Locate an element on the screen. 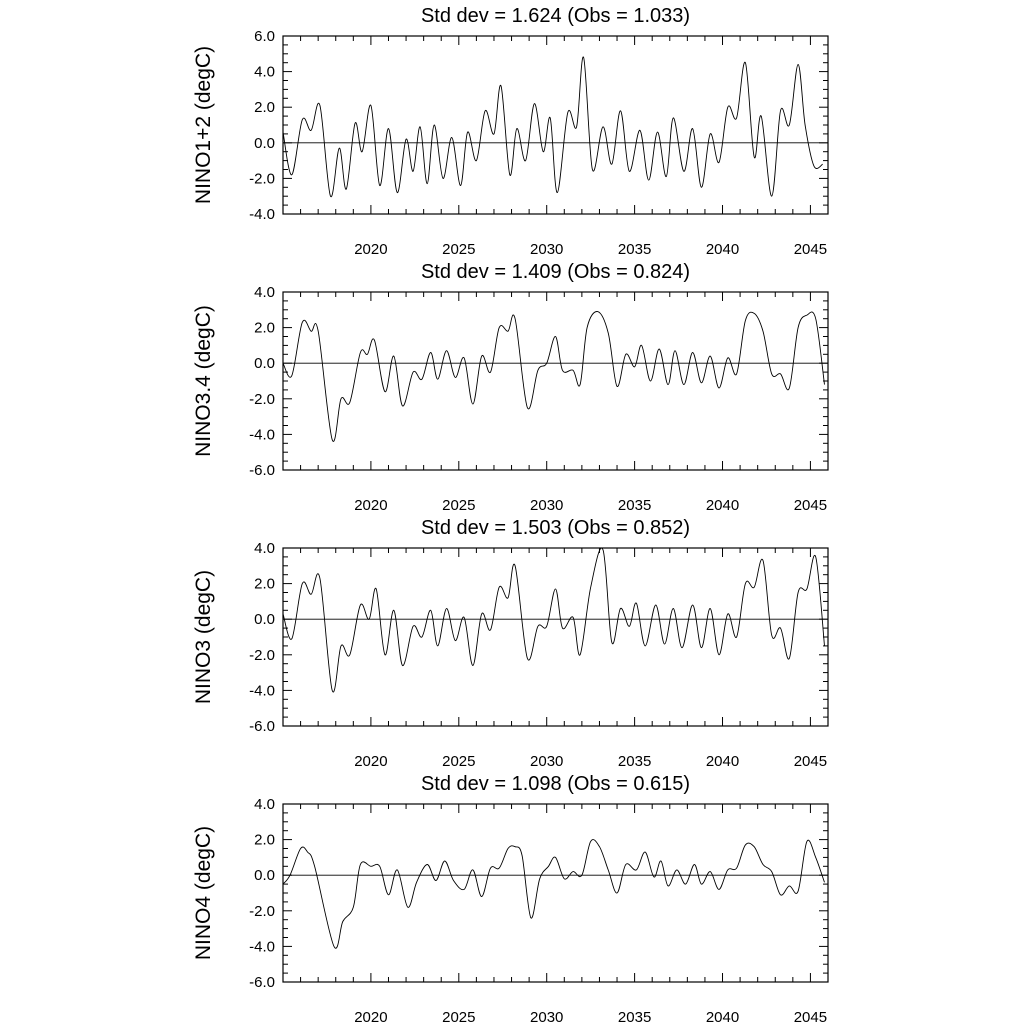 The height and width of the screenshot is (1024, 1024). chart-title: Std dev = 1.409 (Obs = 0.824) is located at coordinates (555, 272).